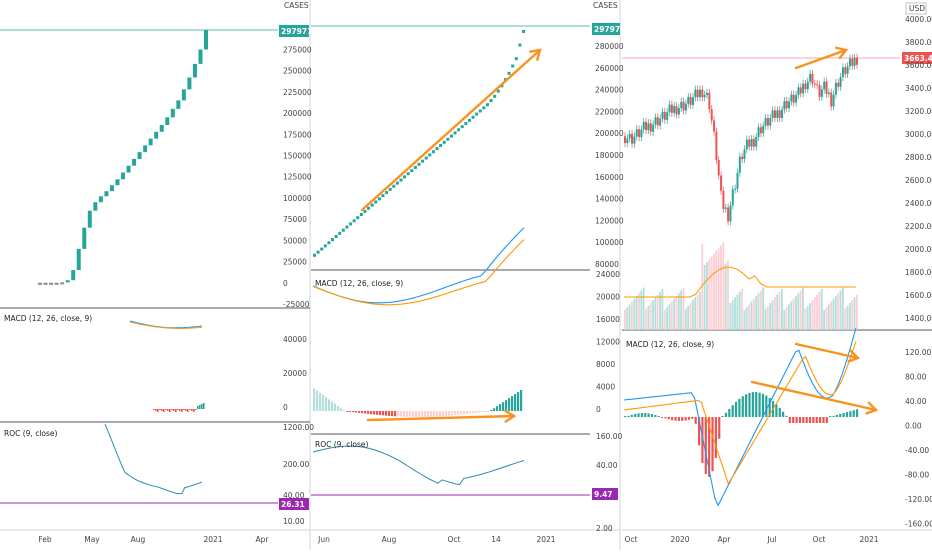  What do you see at coordinates (263, 539) in the screenshot?
I see `left-x-label-4: Apr` at bounding box center [263, 539].